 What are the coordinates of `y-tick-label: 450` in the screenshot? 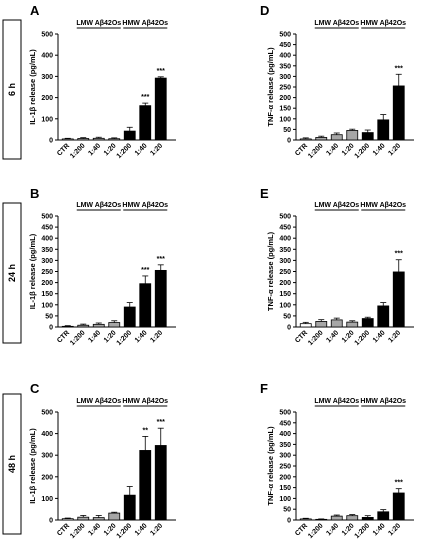 It's located at (285, 423).